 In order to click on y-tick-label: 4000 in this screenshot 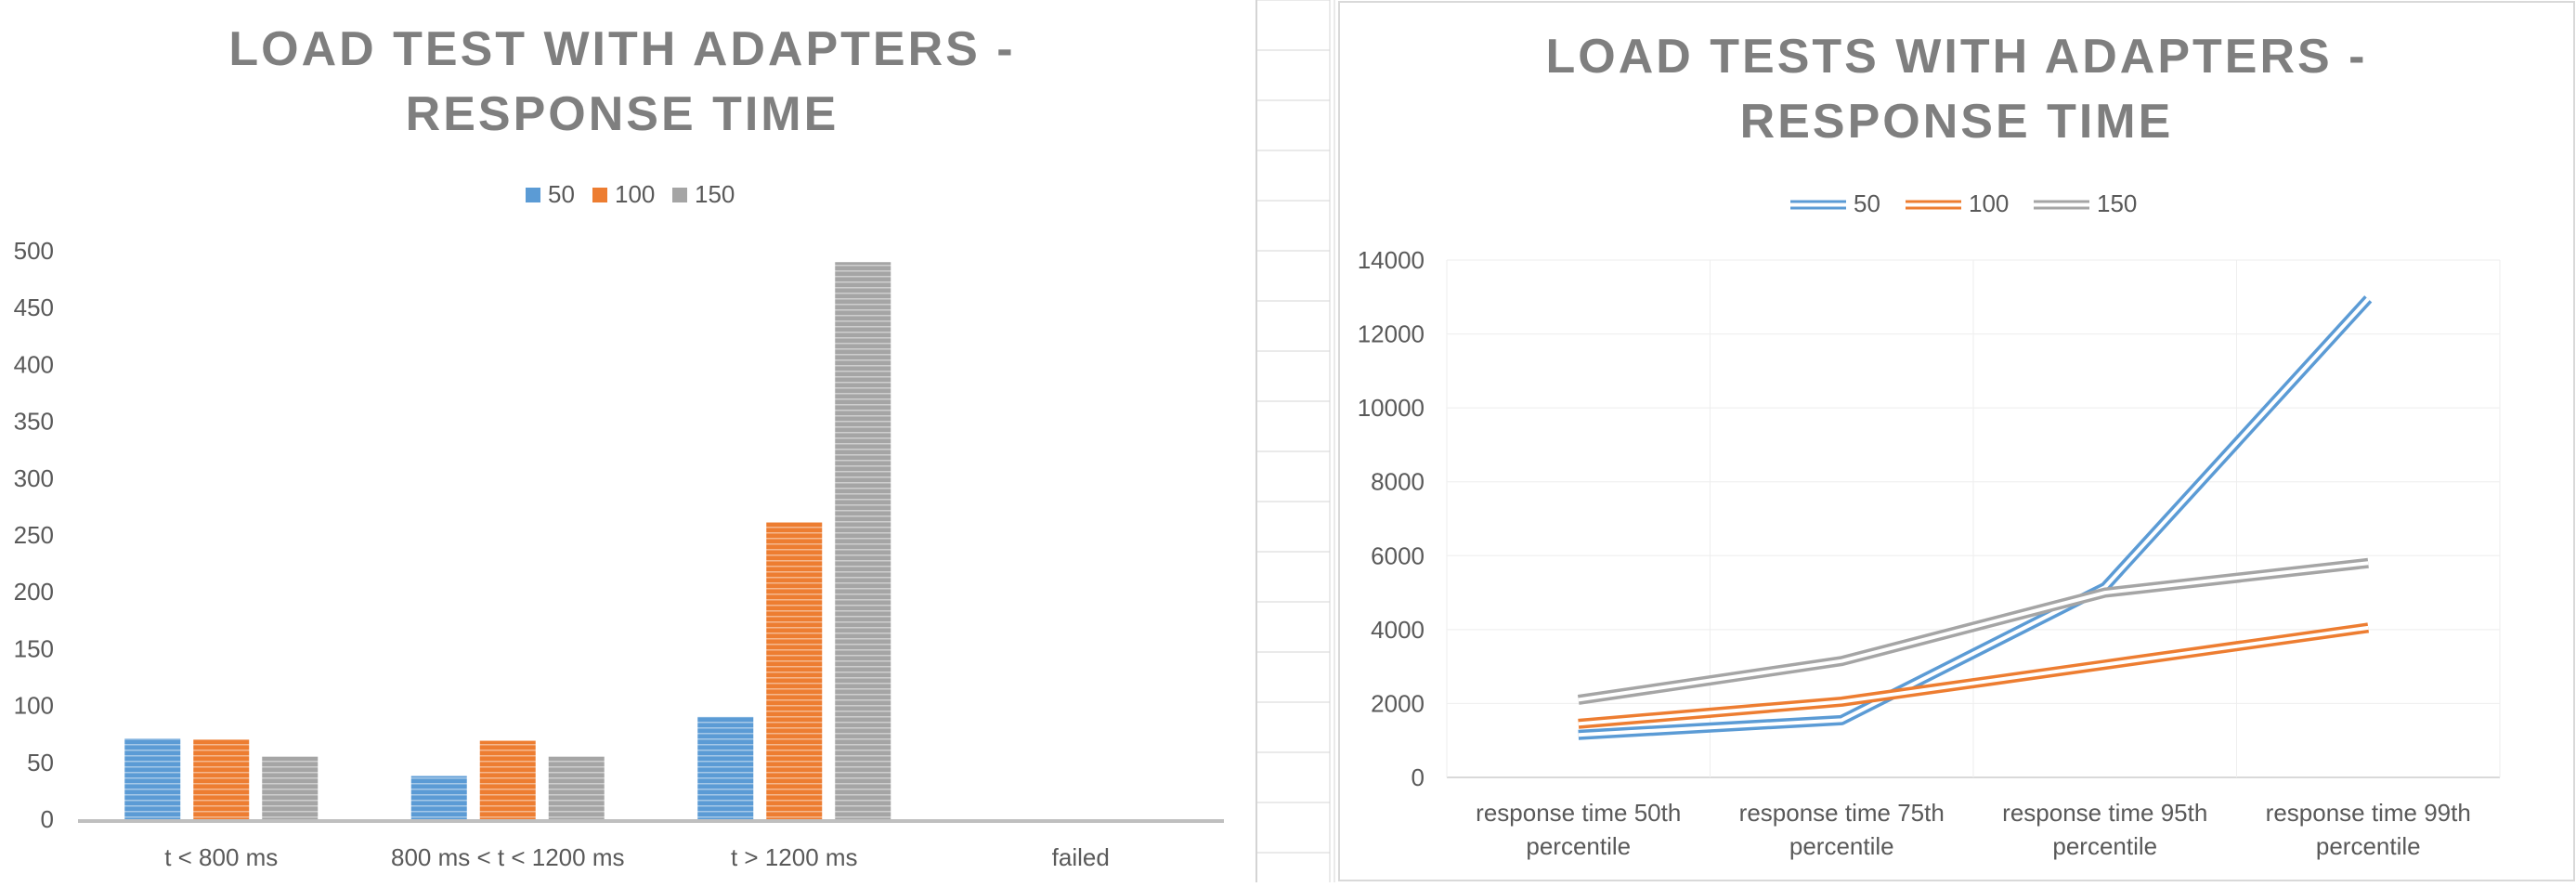, I will do `click(1398, 630)`.